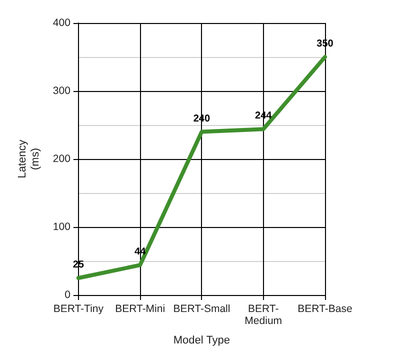  What do you see at coordinates (61, 159) in the screenshot?
I see `y-tick-label: 200` at bounding box center [61, 159].